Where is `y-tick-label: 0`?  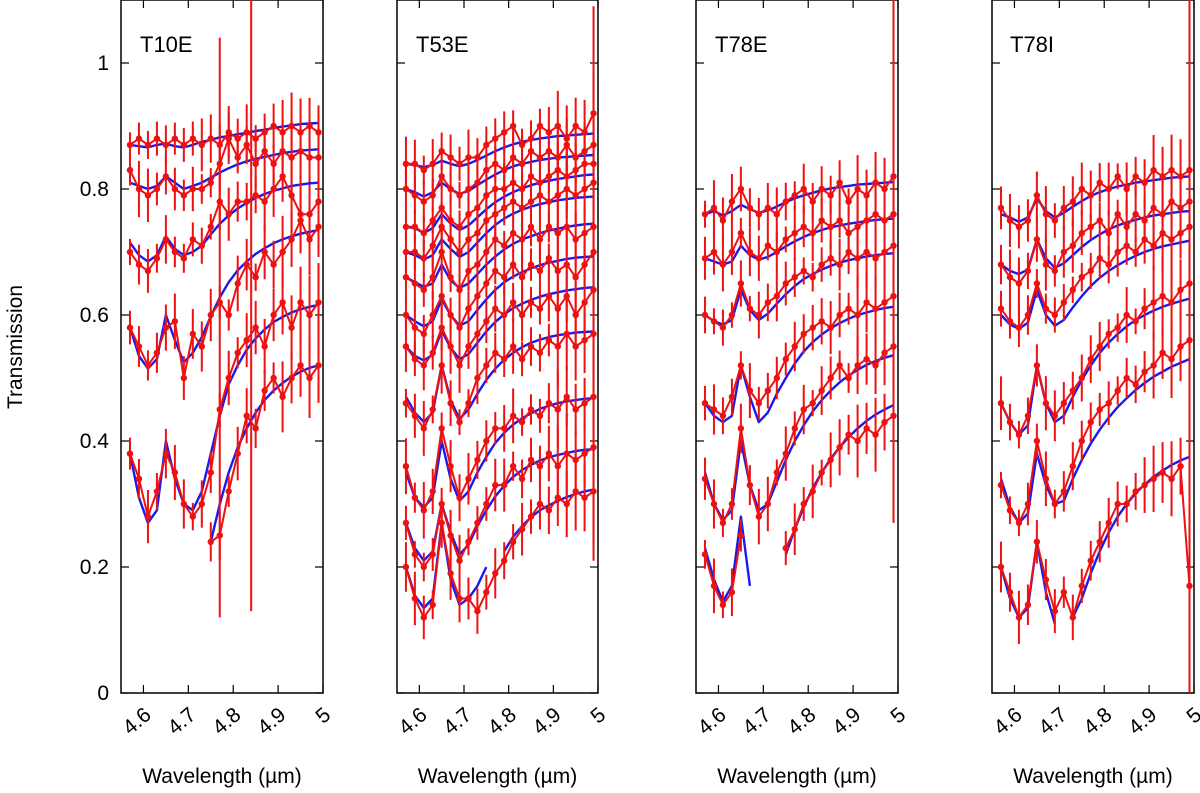 y-tick-label: 0 is located at coordinates (103, 693).